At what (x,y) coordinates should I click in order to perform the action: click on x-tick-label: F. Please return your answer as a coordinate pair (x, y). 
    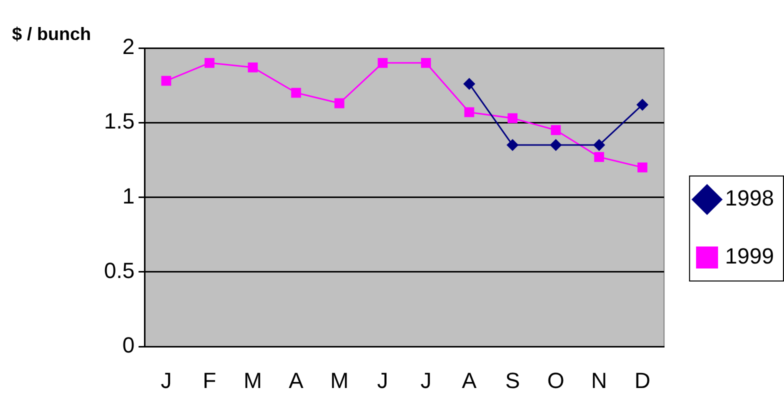
    Looking at the image, I should click on (209, 380).